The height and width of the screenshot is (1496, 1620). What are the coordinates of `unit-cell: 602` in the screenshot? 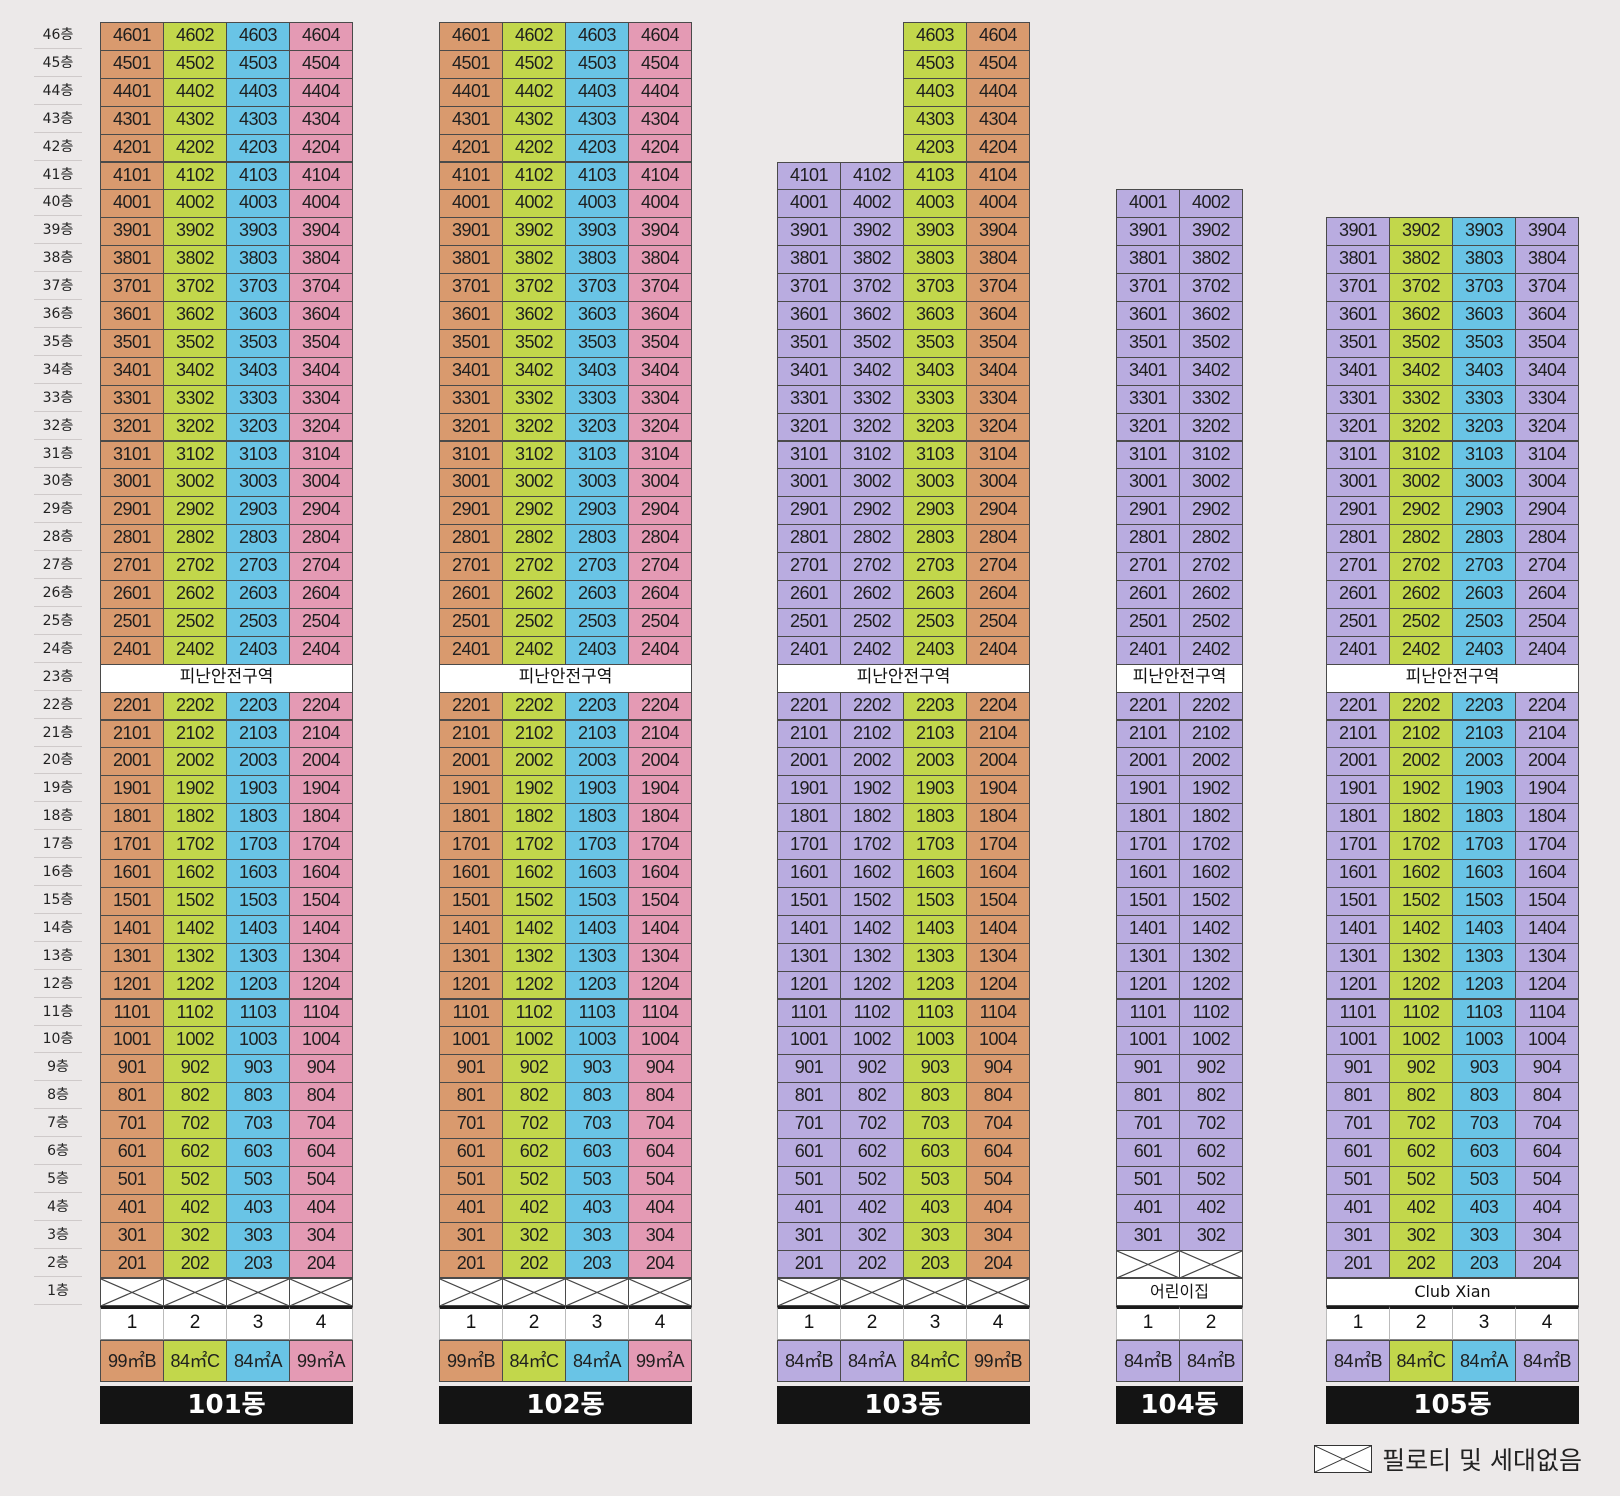 It's located at (872, 1152).